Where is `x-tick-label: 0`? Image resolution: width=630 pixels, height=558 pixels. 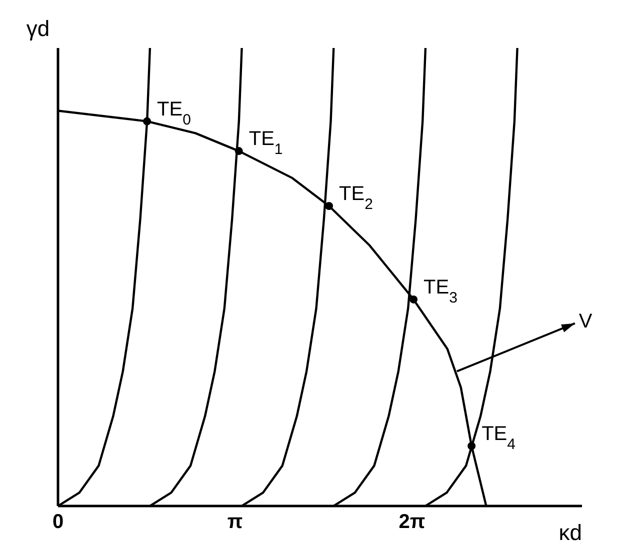
x-tick-label: 0 is located at coordinates (58, 522).